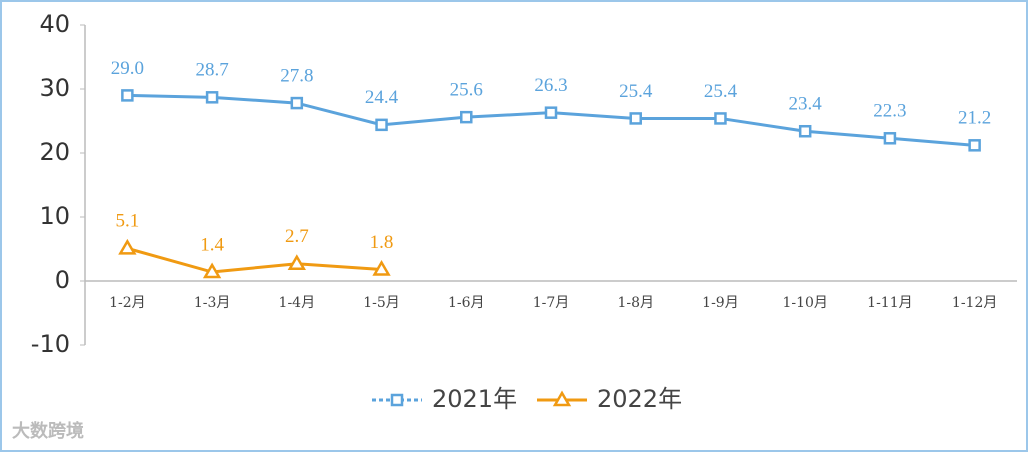 The height and width of the screenshot is (452, 1028). I want to click on x-tick-label: 1-5月, so click(381, 303).